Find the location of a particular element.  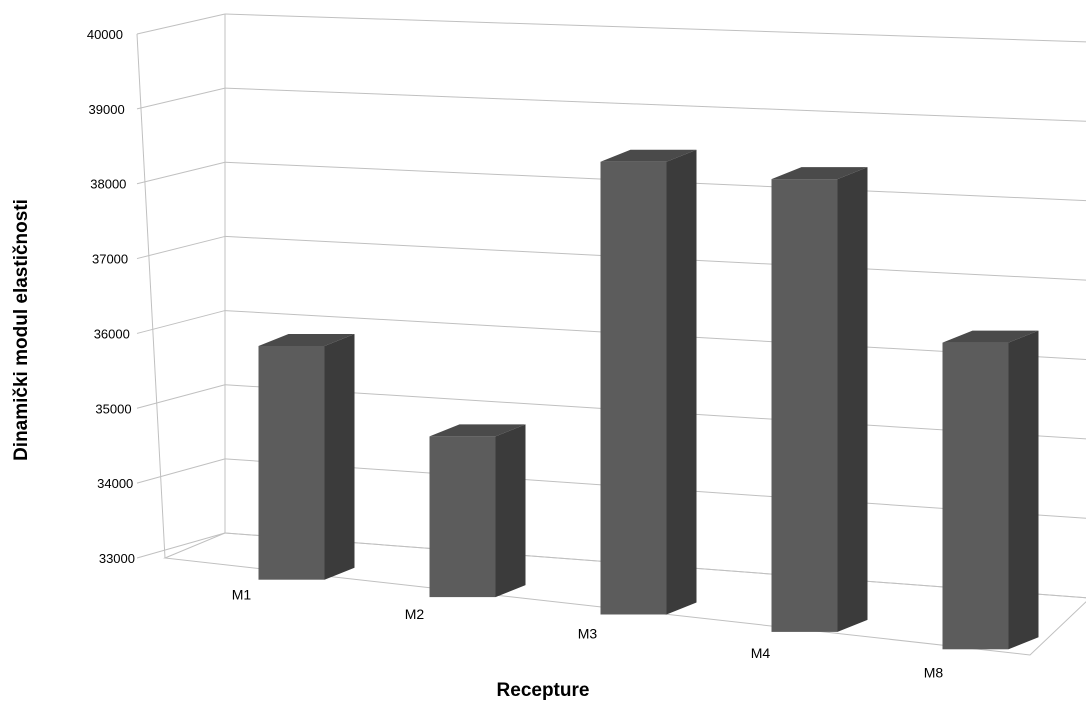

bar-M8 is located at coordinates (975, 496).